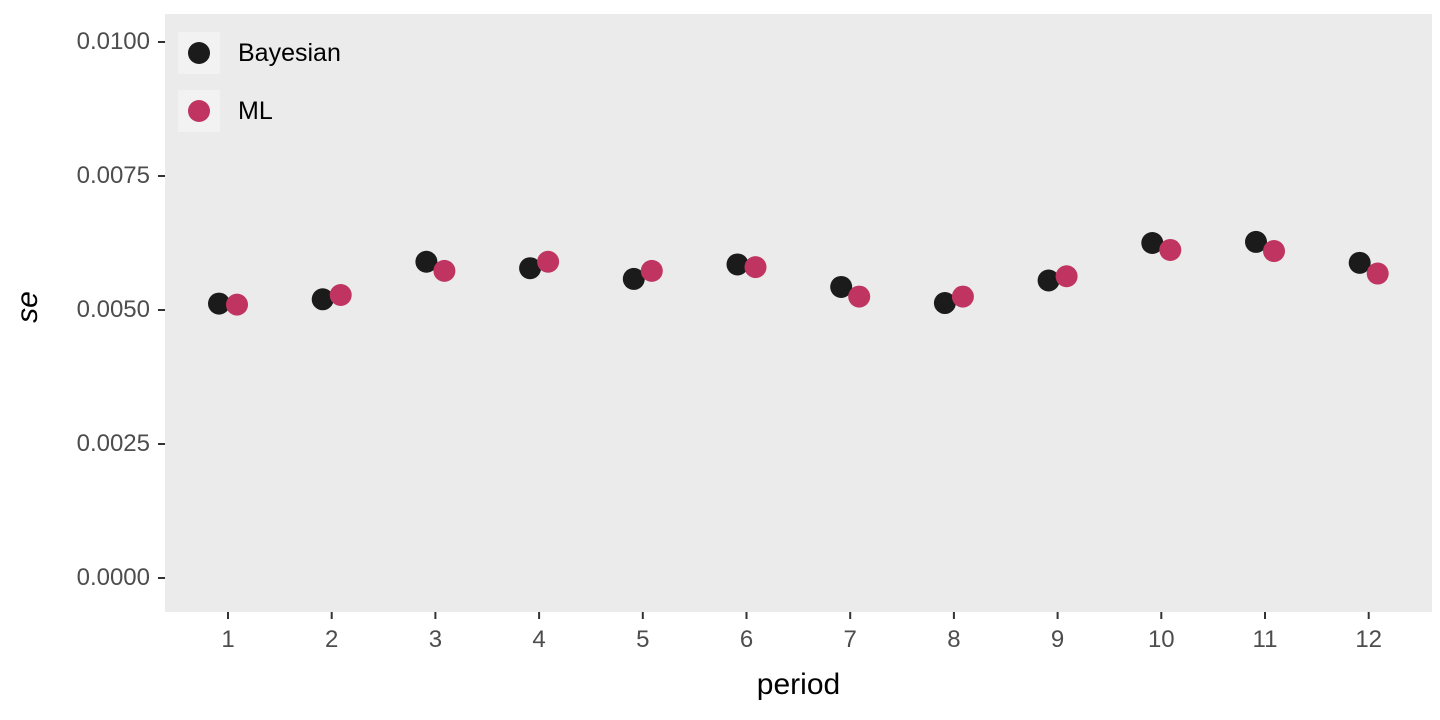 Image resolution: width=1440 pixels, height=720 pixels. I want to click on legend-key-bayesian, so click(199, 53).